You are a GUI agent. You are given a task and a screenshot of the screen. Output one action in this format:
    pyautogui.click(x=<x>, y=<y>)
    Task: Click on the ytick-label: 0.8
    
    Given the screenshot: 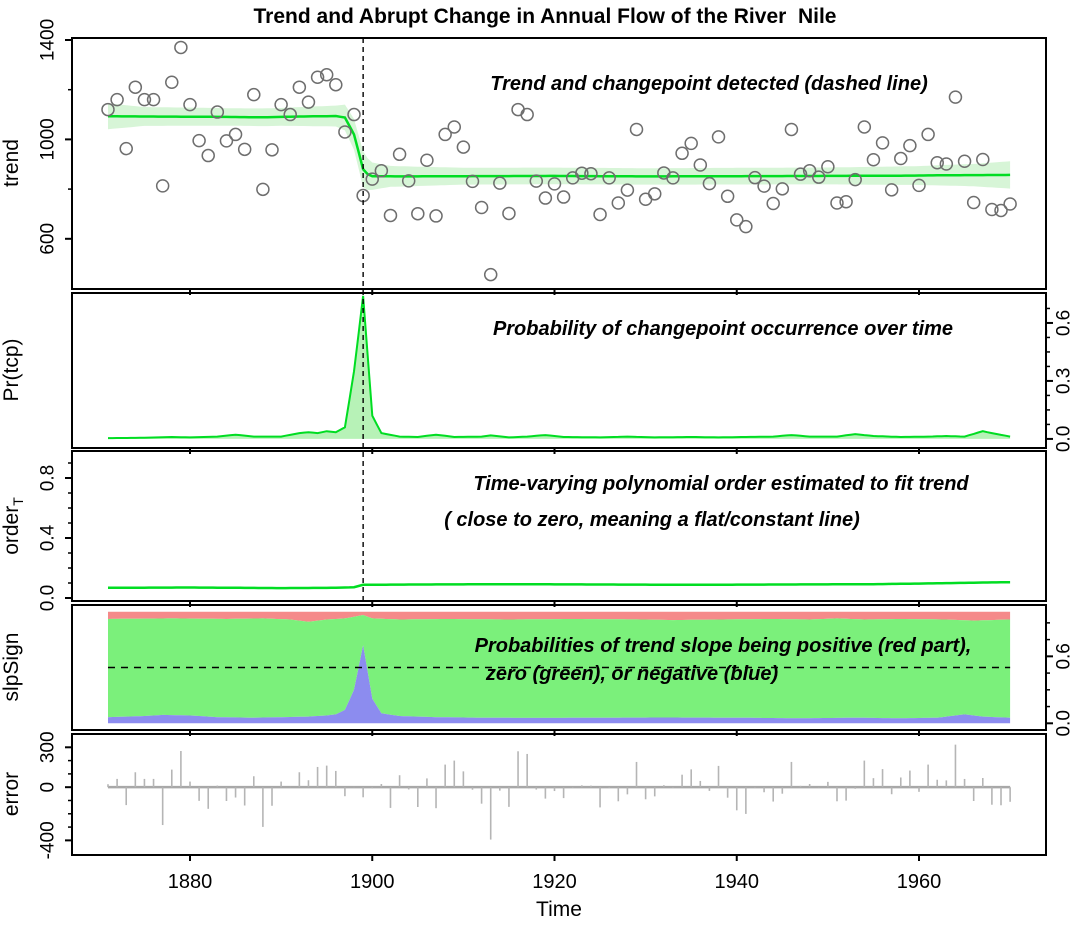 What is the action you would take?
    pyautogui.click(x=48, y=478)
    